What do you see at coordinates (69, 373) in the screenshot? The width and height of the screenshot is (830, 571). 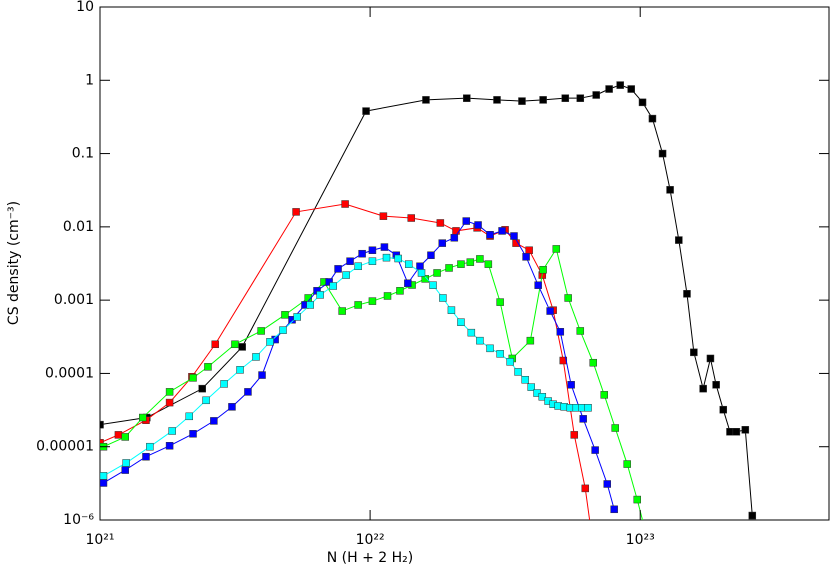 I see `y-tick-label: 0.0001` at bounding box center [69, 373].